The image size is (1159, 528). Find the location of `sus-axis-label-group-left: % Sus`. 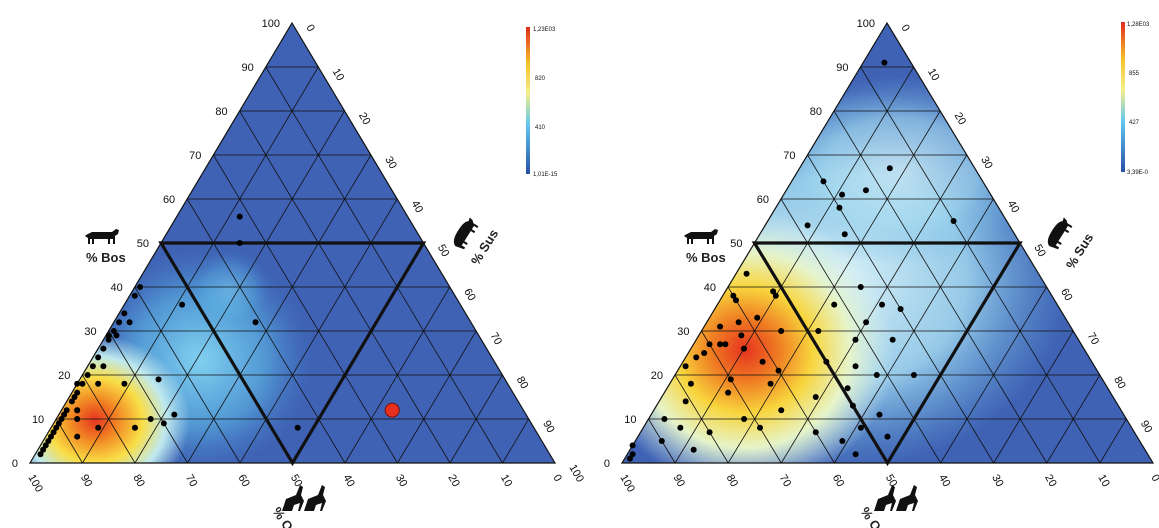

sus-axis-label-group-left: % Sus is located at coordinates (477, 242).